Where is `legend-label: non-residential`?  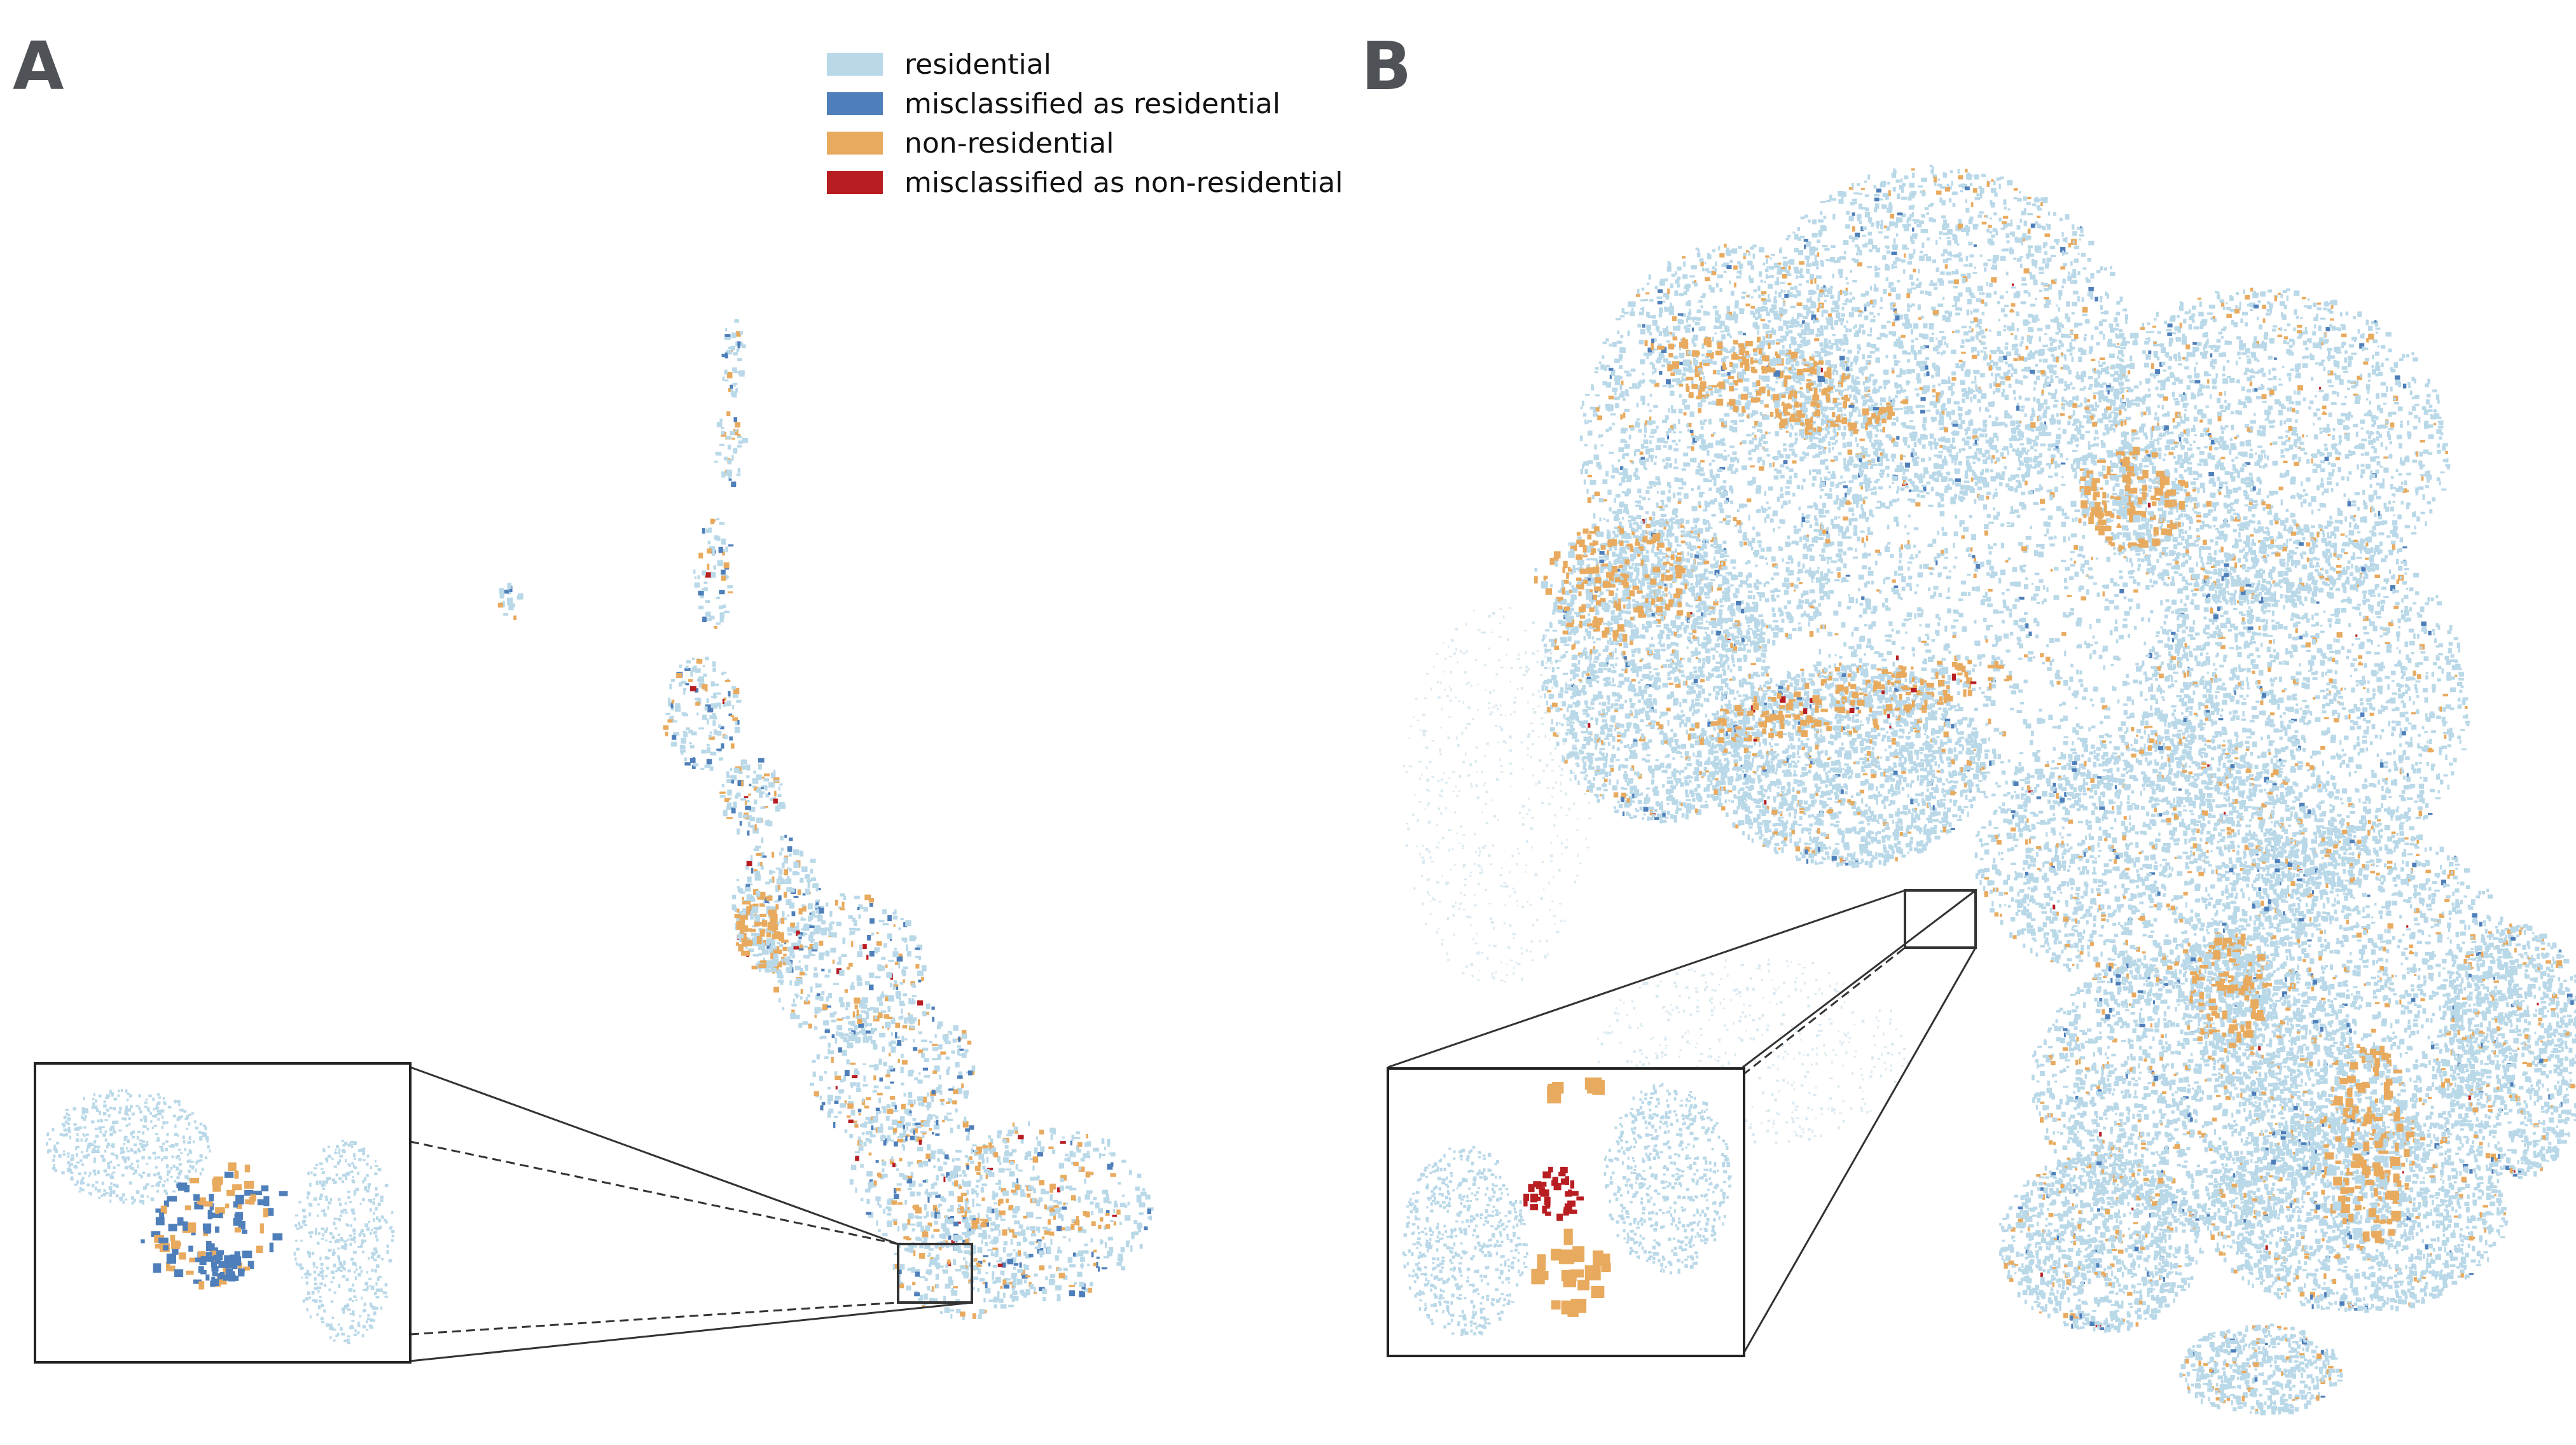
legend-label: non-residential is located at coordinates (1009, 144).